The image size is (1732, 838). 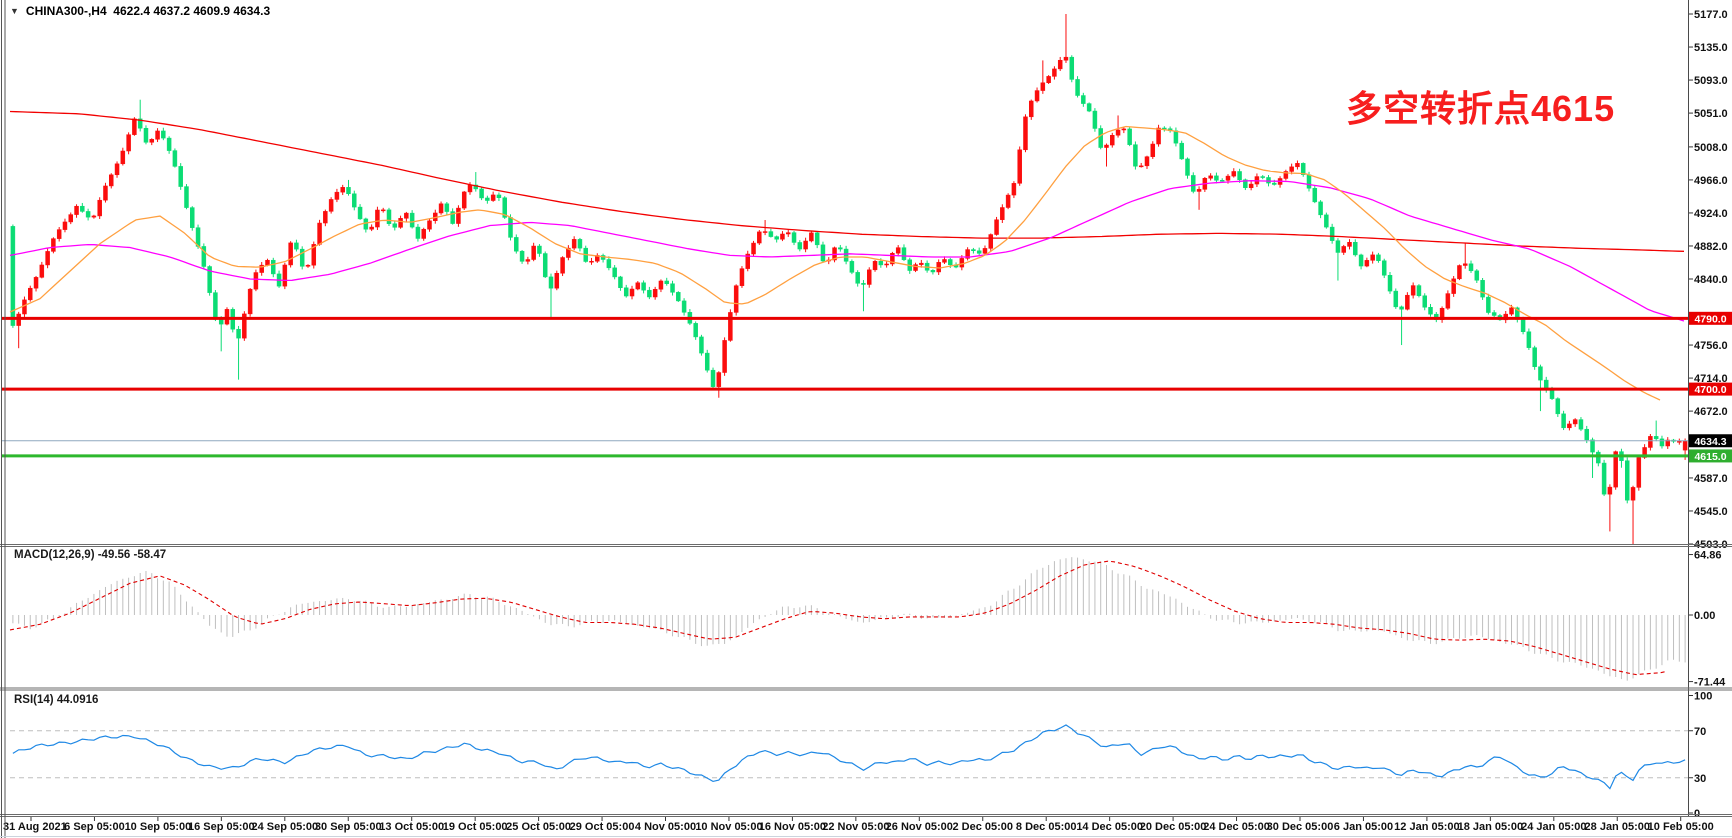 I want to click on time-tick-label: 24 Dec 05:00, so click(x=1236, y=827).